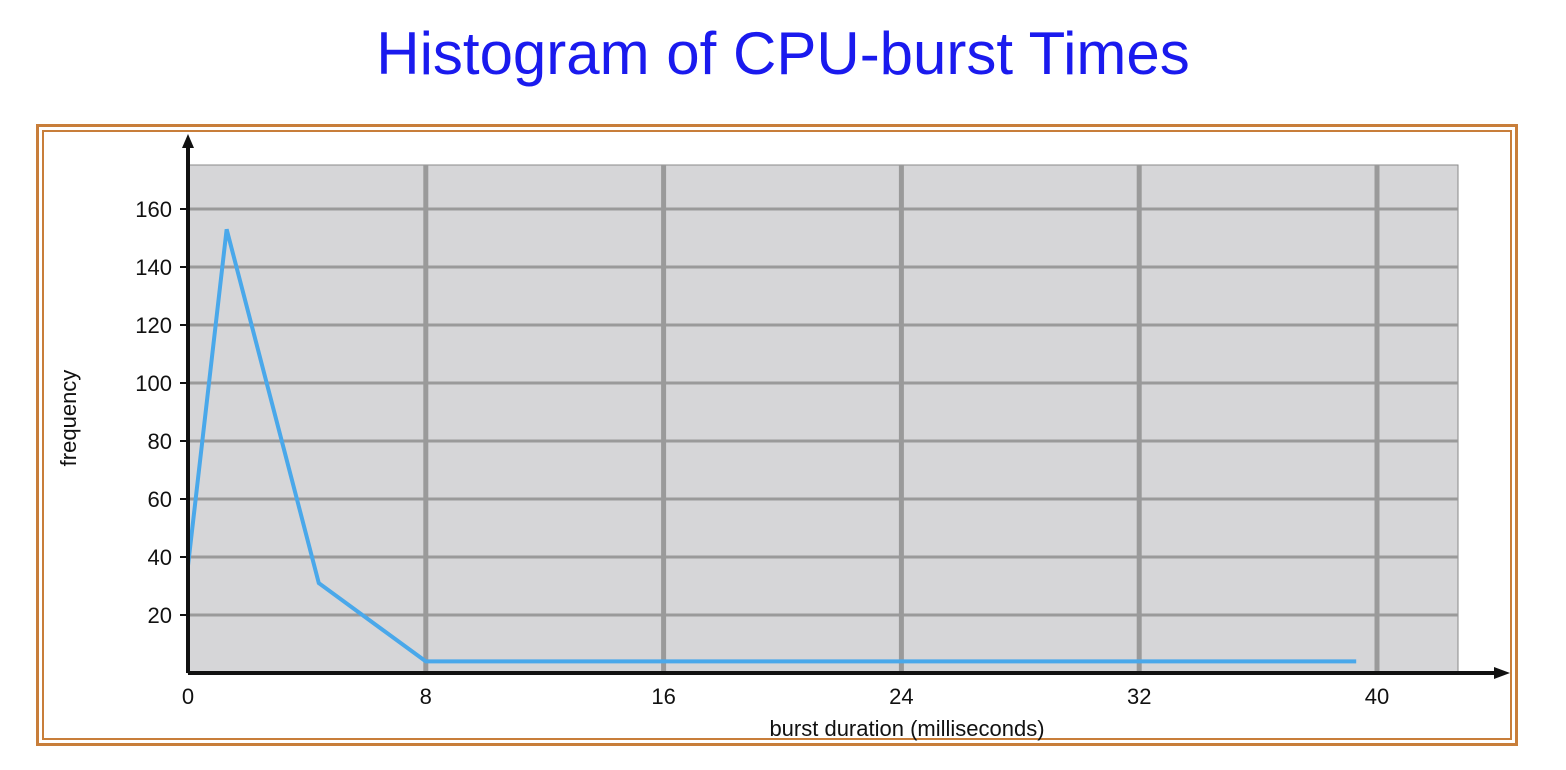  What do you see at coordinates (68, 418) in the screenshot?
I see `y-axis-label: frequency` at bounding box center [68, 418].